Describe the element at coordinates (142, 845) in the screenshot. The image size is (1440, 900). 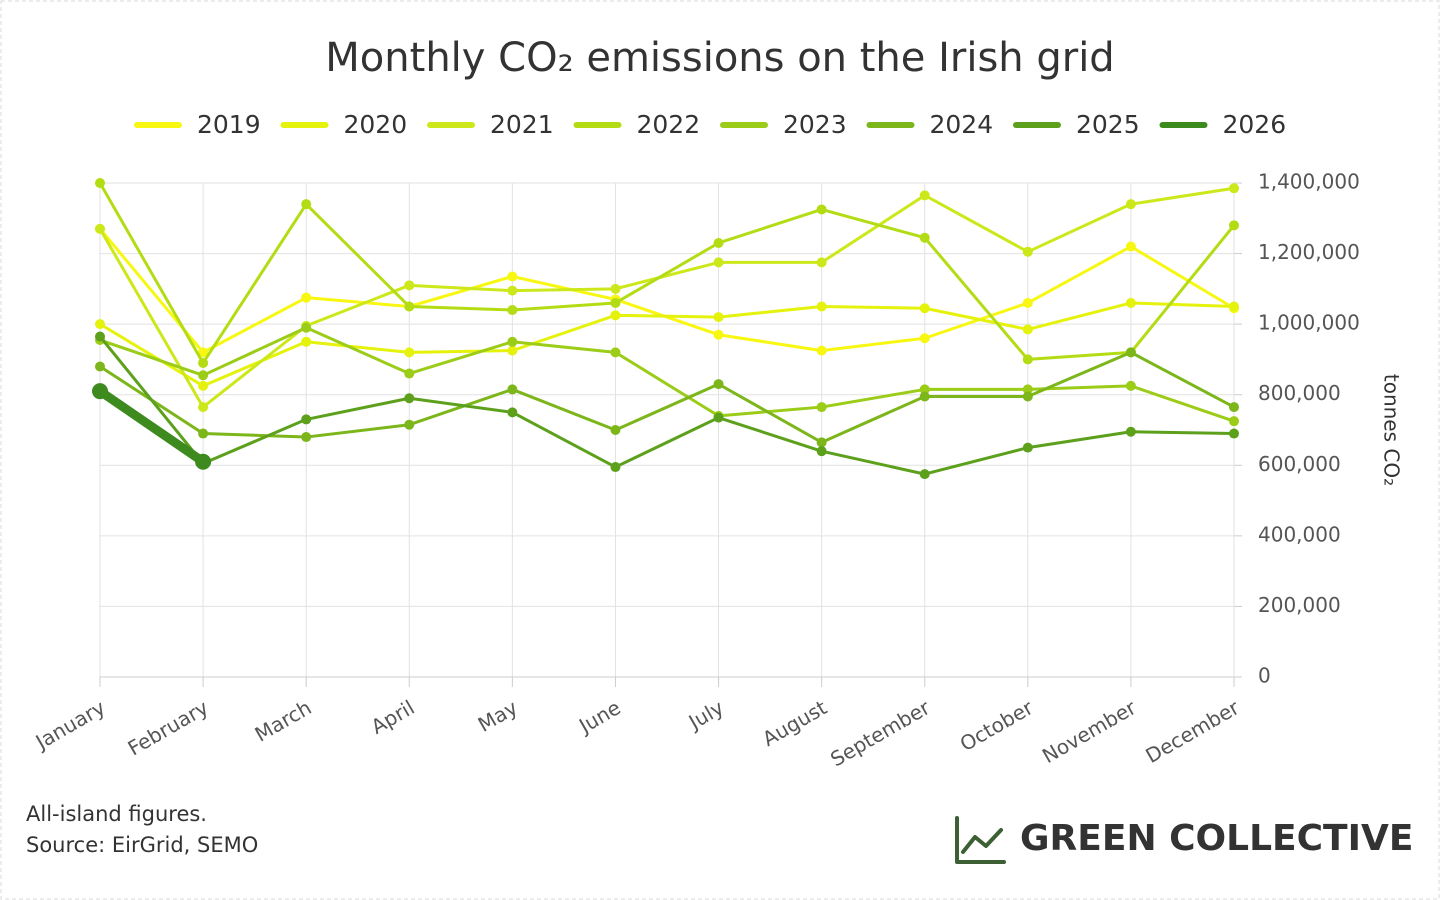
I see `footnote: Source: EirGrid, SEMO` at that location.